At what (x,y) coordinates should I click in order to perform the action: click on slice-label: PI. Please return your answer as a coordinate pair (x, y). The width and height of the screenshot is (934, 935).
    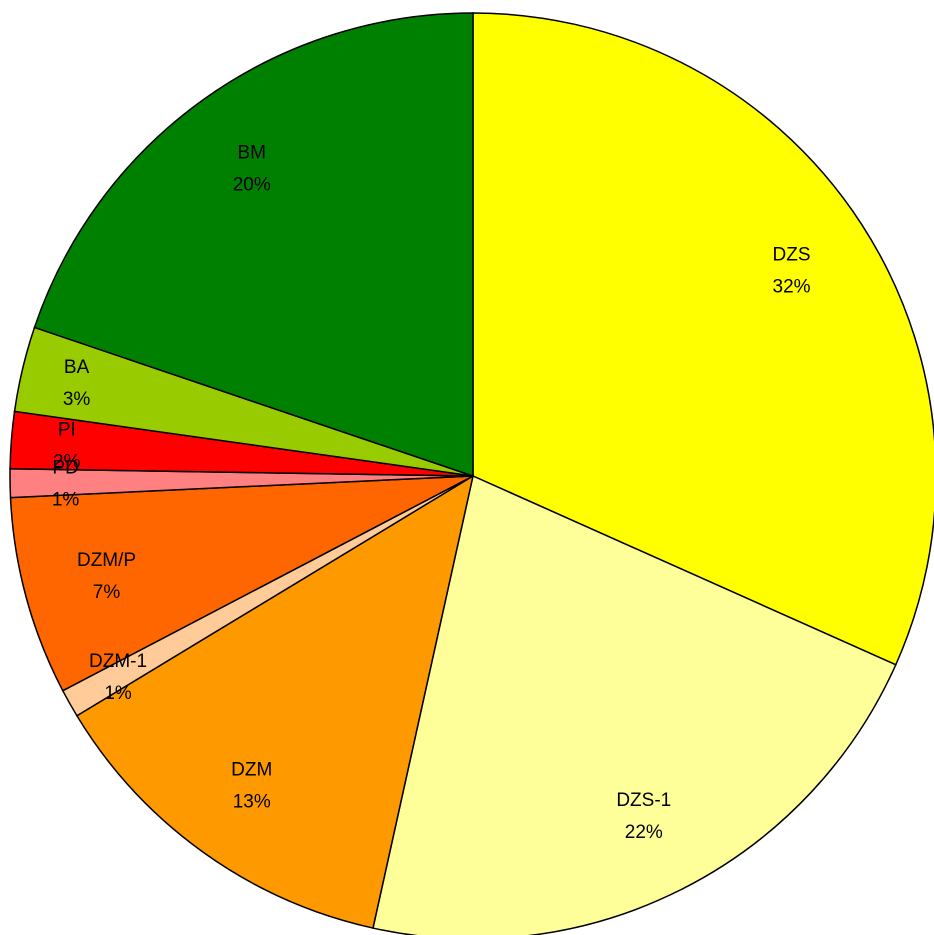
    Looking at the image, I should click on (67, 429).